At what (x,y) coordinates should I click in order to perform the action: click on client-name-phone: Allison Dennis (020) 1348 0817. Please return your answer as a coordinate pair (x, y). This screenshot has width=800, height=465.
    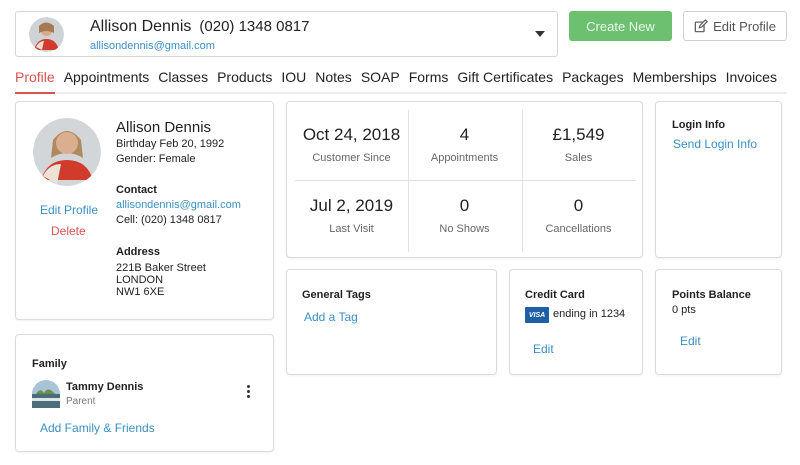
    Looking at the image, I should click on (199, 27).